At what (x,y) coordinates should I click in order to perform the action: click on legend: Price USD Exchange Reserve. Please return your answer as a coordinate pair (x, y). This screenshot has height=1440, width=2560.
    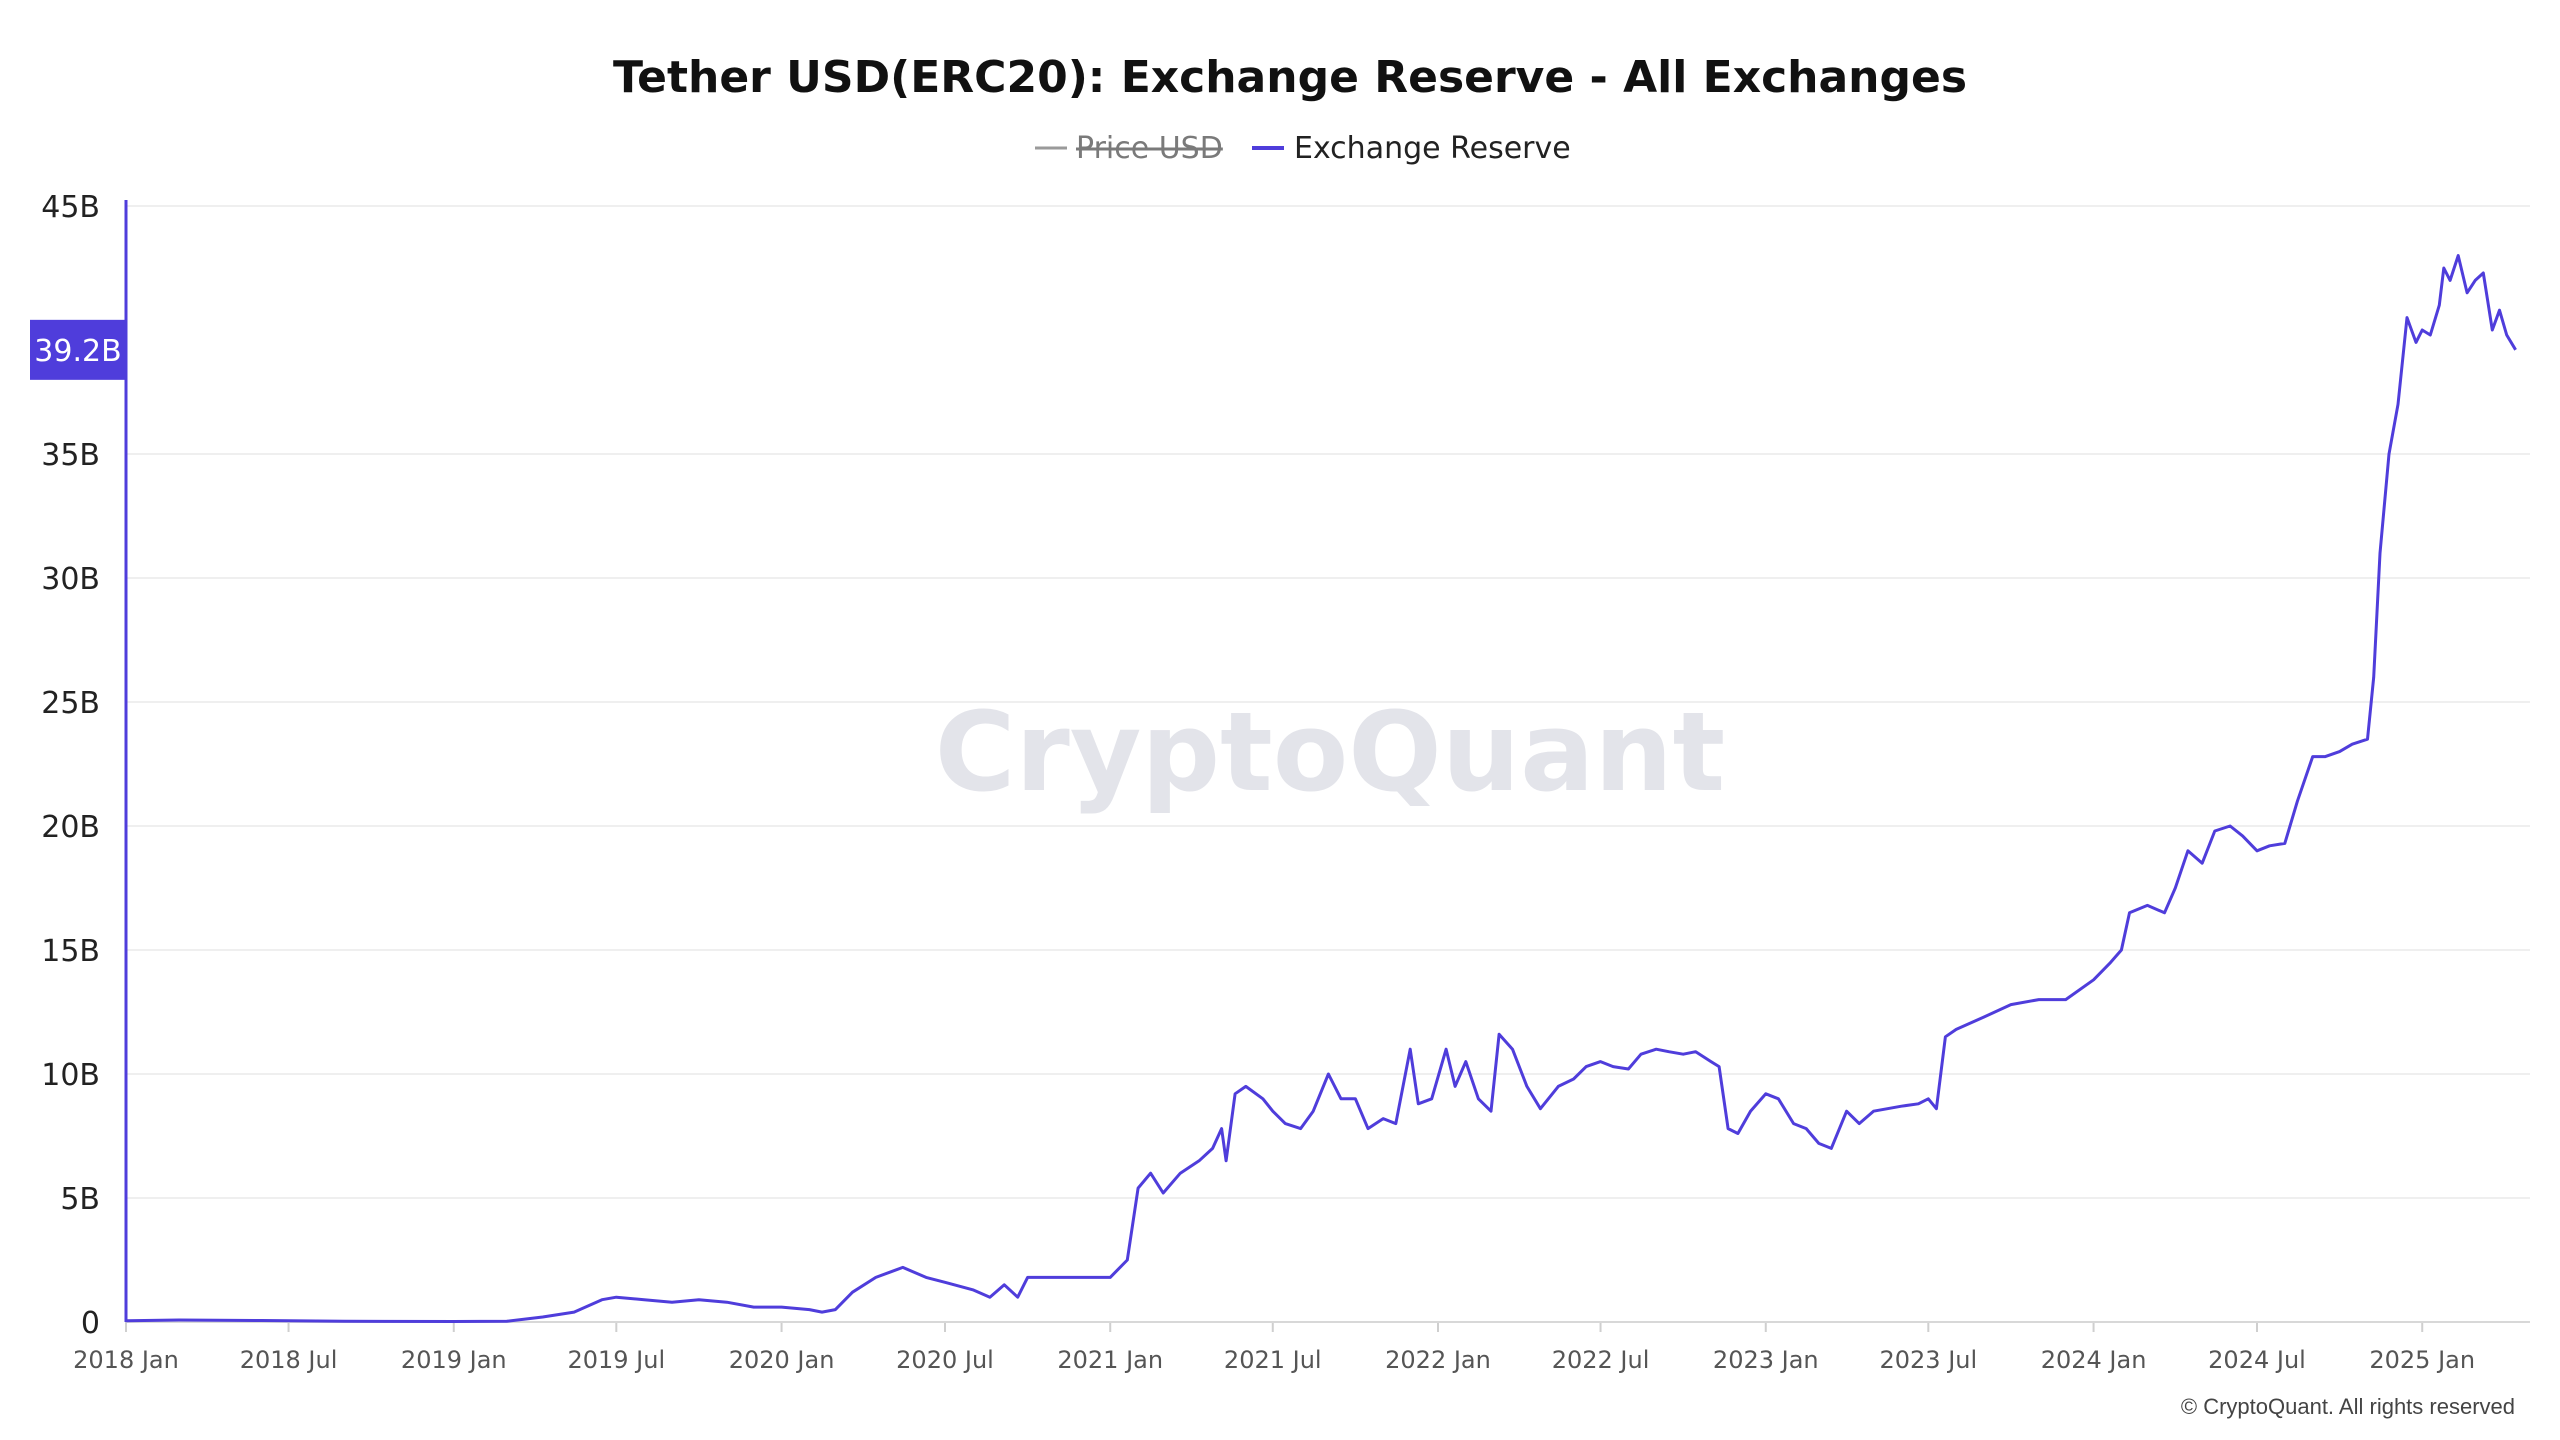
    Looking at the image, I should click on (1303, 148).